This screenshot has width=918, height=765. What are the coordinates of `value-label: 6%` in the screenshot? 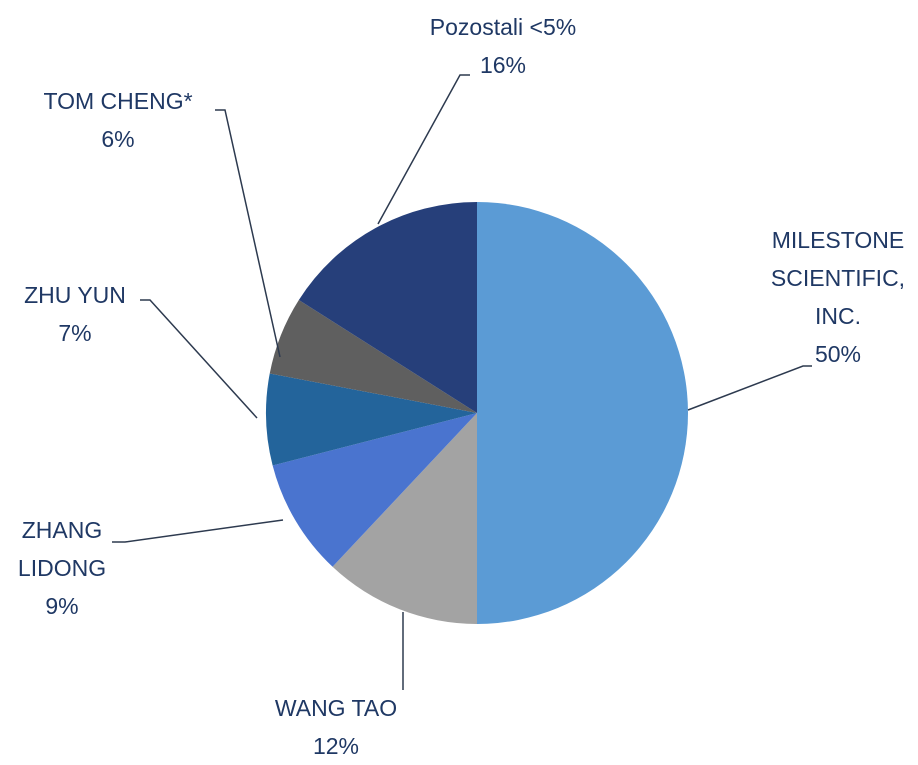 It's located at (118, 139).